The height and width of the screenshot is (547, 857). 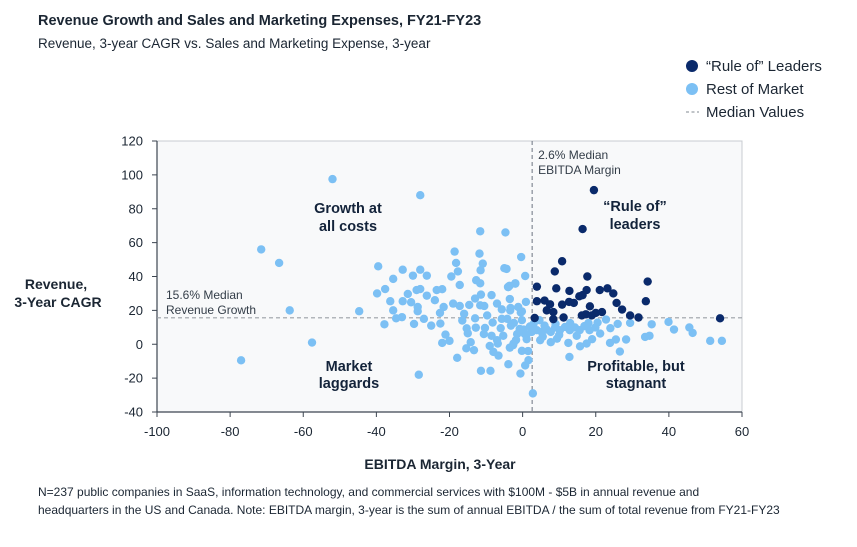 I want to click on legend-marker-leaders, so click(x=692, y=66).